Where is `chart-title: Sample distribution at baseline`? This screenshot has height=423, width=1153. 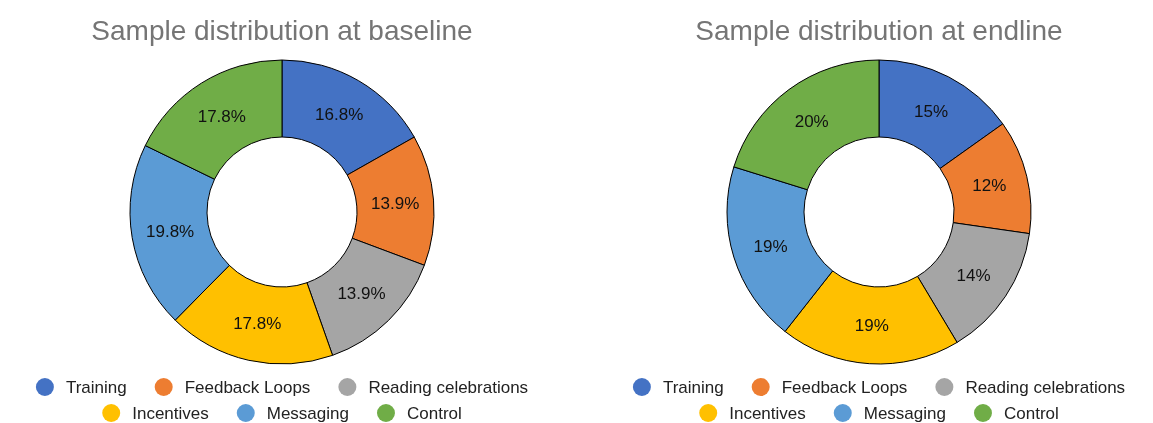 chart-title: Sample distribution at baseline is located at coordinates (282, 30).